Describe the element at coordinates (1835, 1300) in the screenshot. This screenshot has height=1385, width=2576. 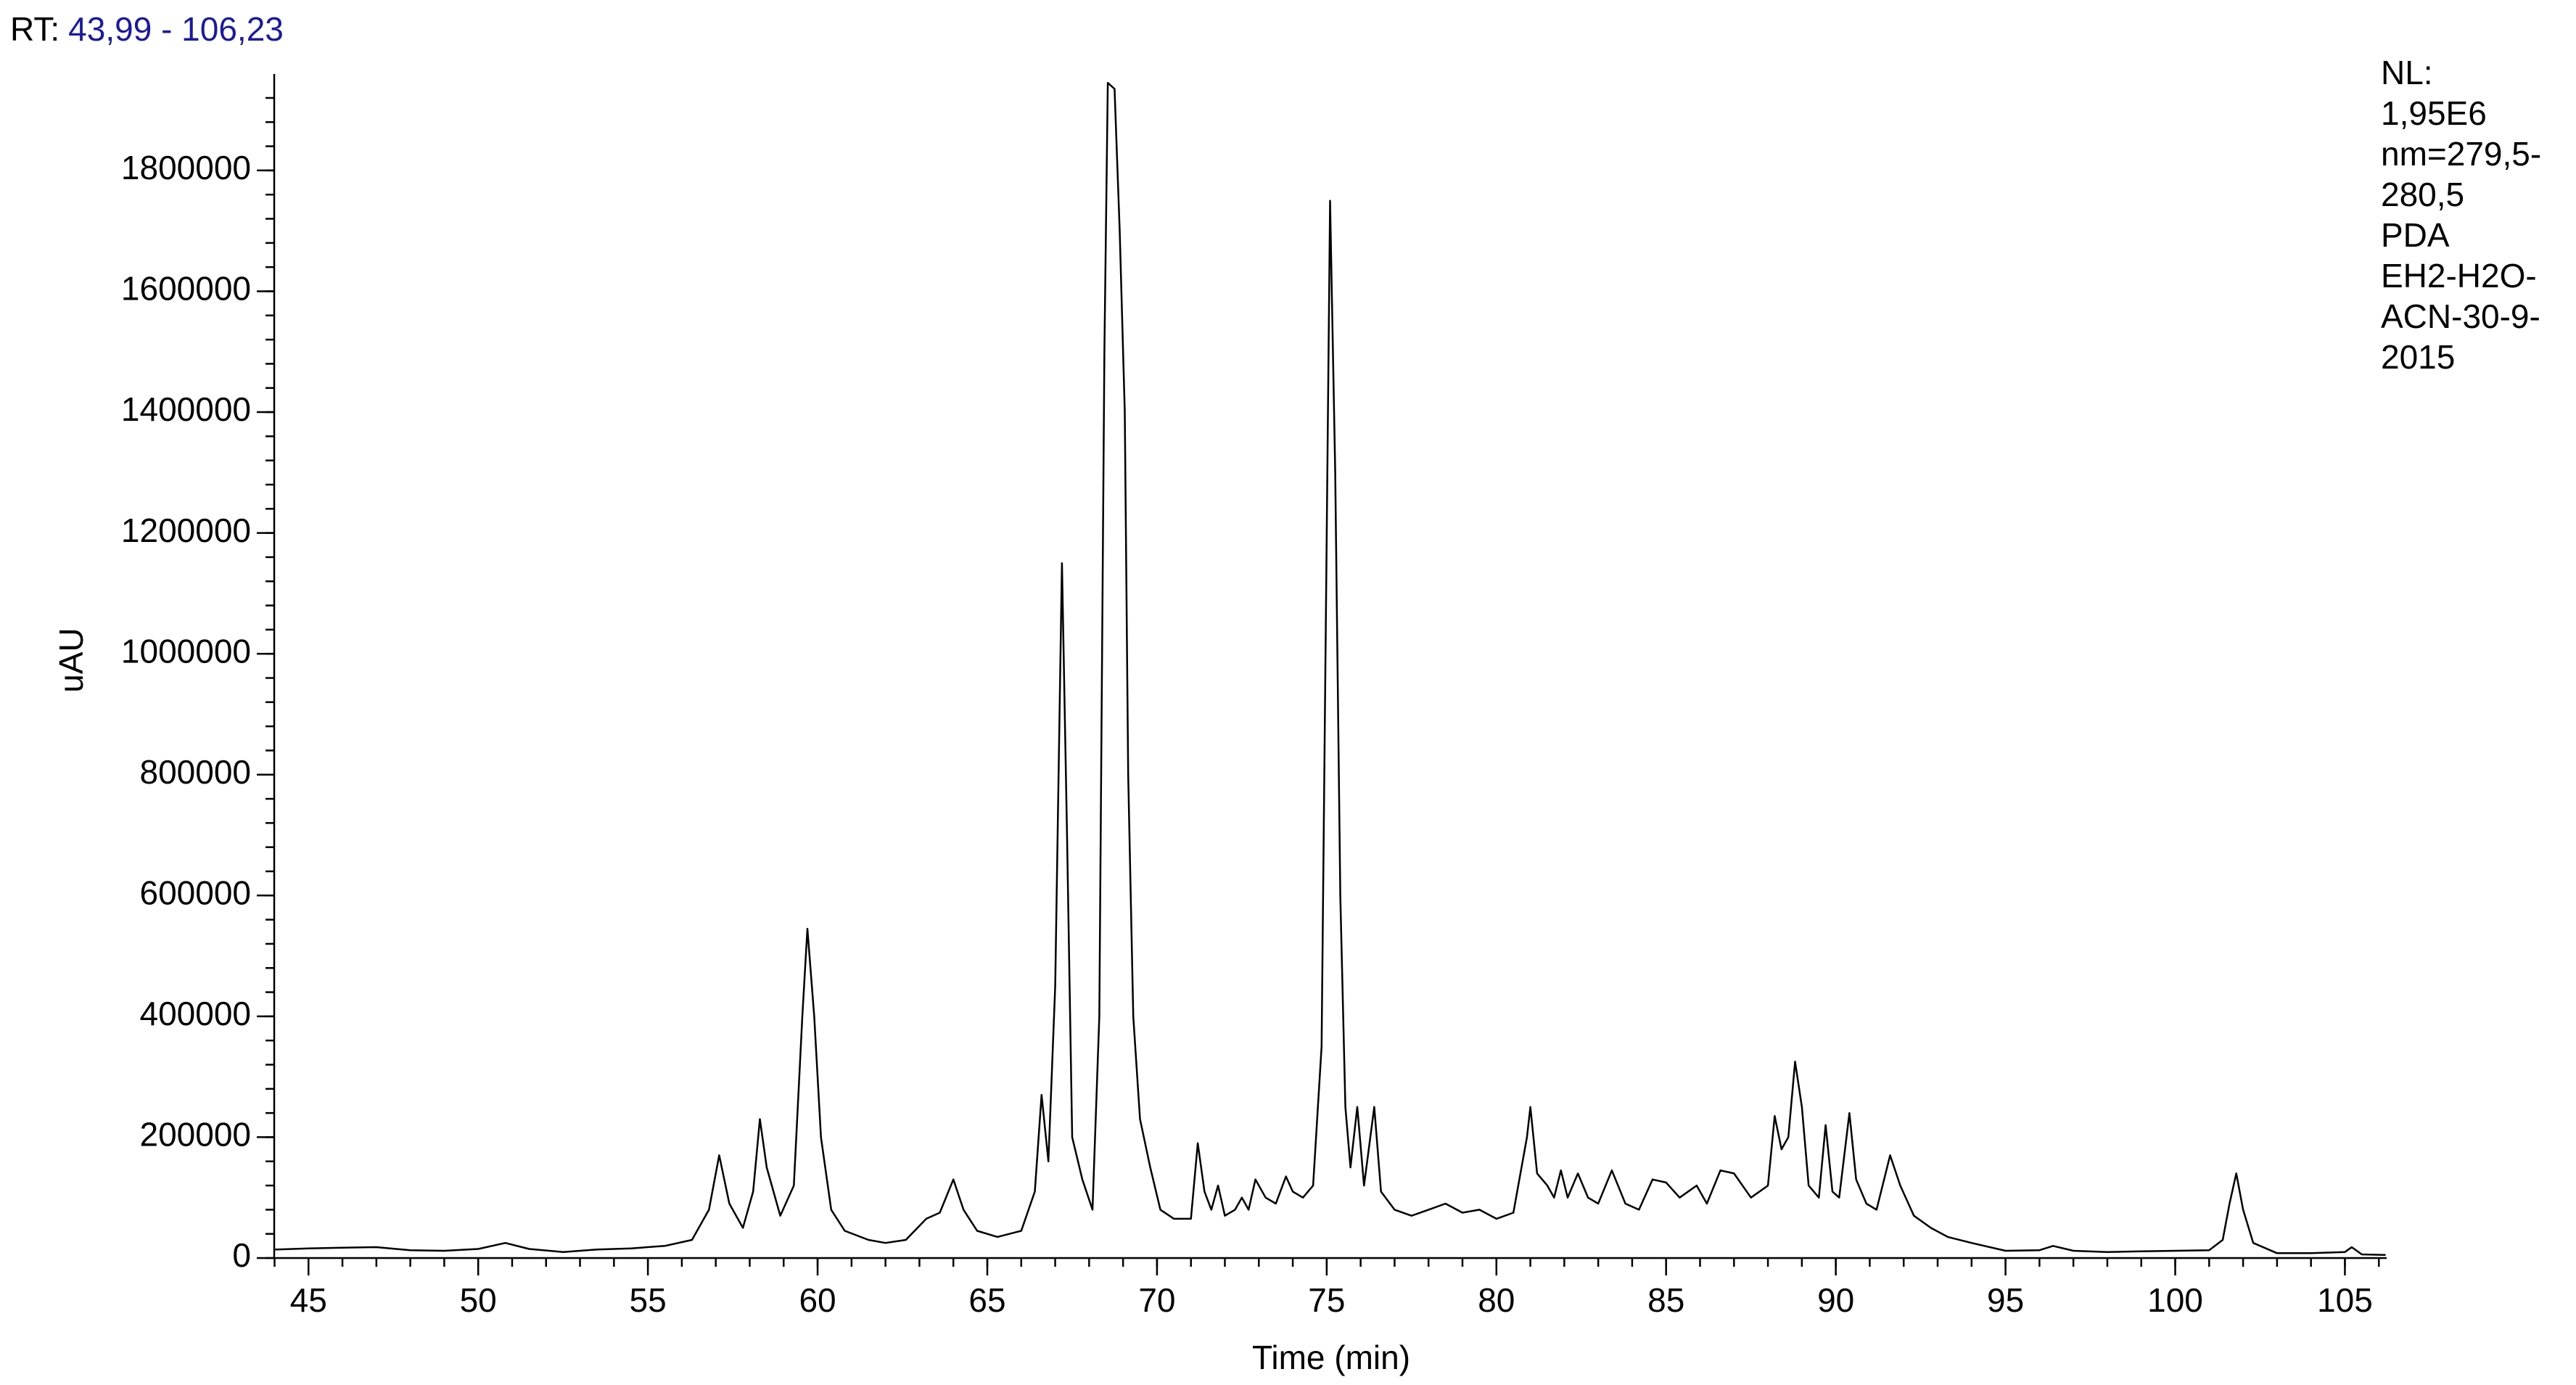
I see `x-tick-label: 90` at that location.